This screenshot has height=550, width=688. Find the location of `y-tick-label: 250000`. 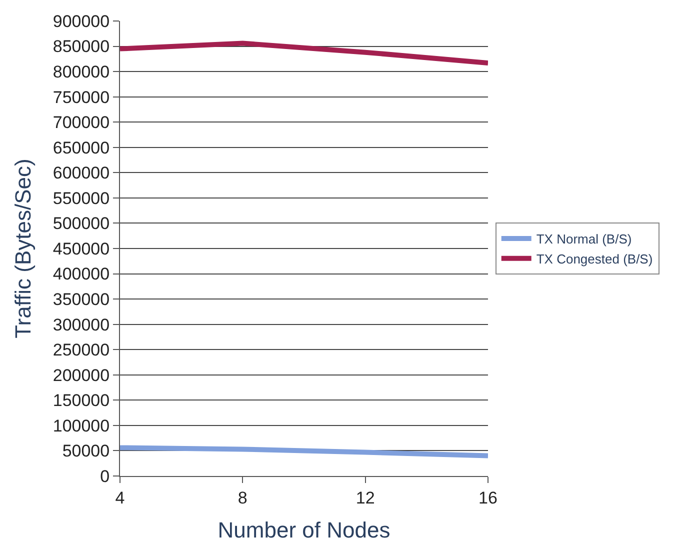

y-tick-label: 250000 is located at coordinates (81, 350).